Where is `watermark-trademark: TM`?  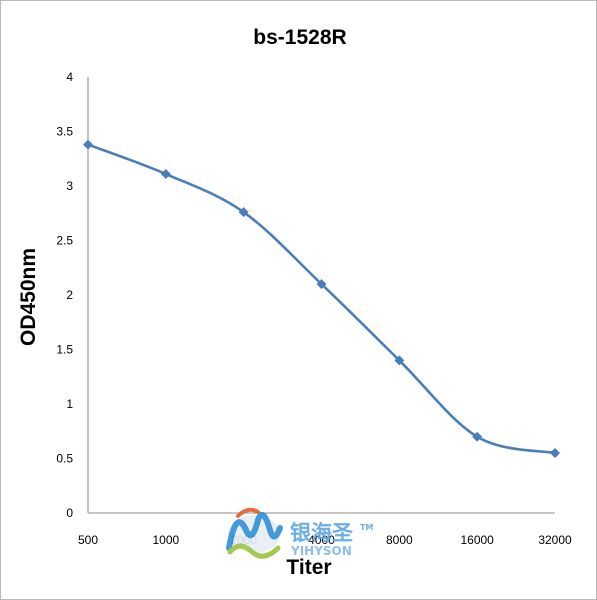
watermark-trademark: TM is located at coordinates (366, 527).